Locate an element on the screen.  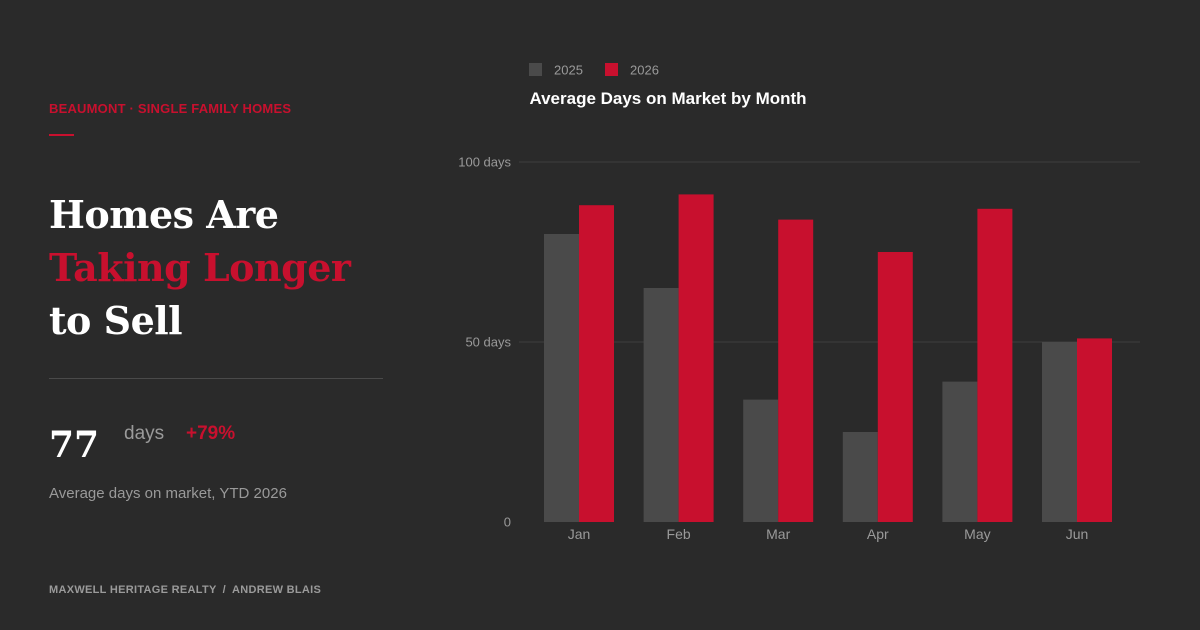
bar-2026-apr is located at coordinates (895, 387).